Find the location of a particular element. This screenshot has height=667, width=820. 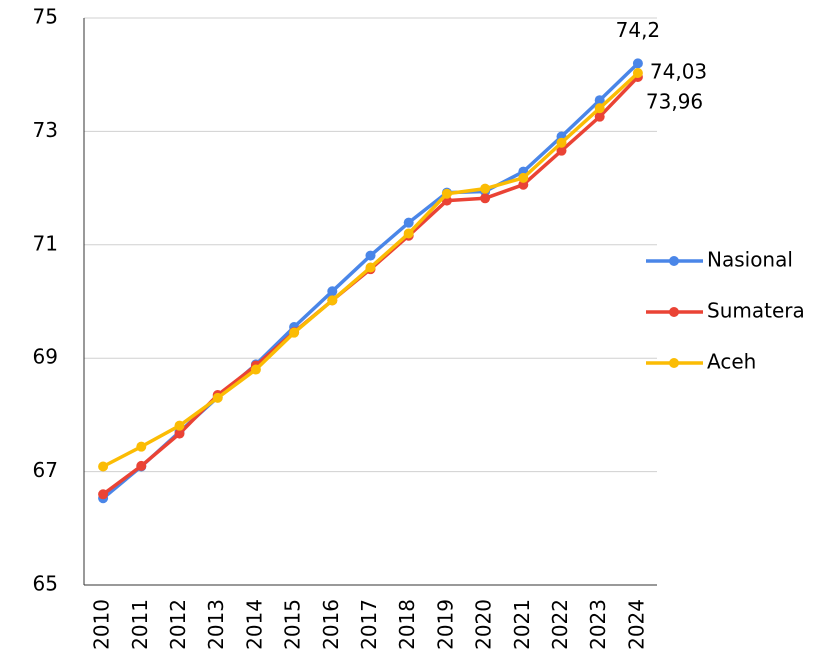

legend-label: Nasional is located at coordinates (750, 260).